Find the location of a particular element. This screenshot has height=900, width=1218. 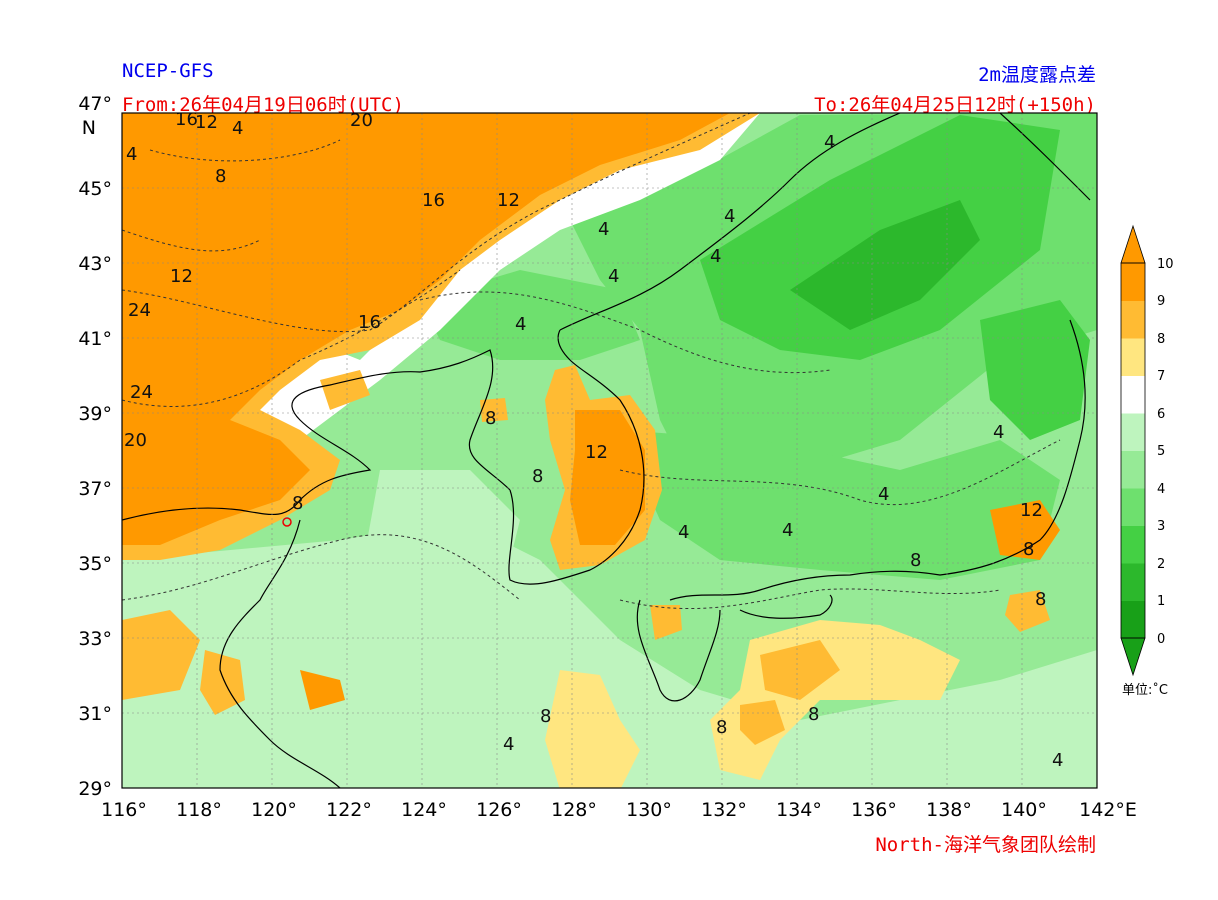

field-japan-sea-south is located at coordinates (840, 505).